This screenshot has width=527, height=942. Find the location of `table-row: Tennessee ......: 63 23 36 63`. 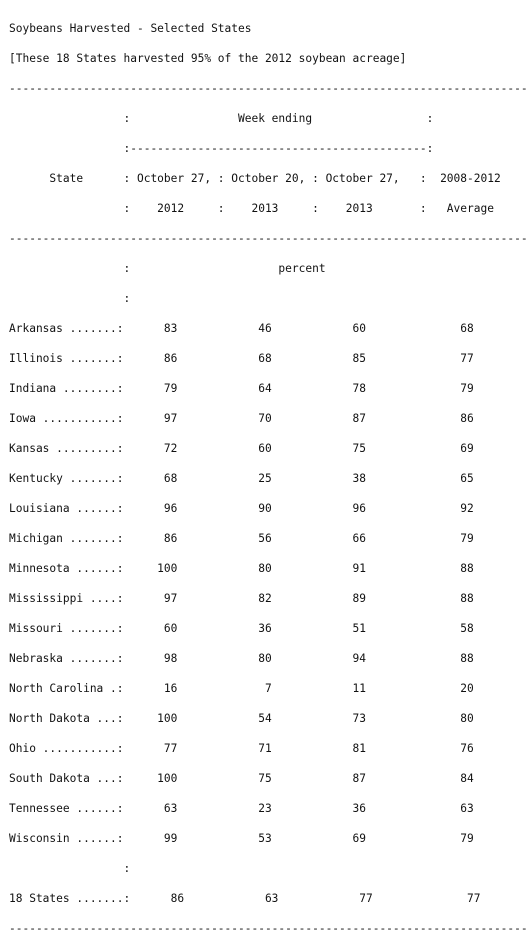

table-row: Tennessee ......: 63 23 36 63 is located at coordinates (241, 808).